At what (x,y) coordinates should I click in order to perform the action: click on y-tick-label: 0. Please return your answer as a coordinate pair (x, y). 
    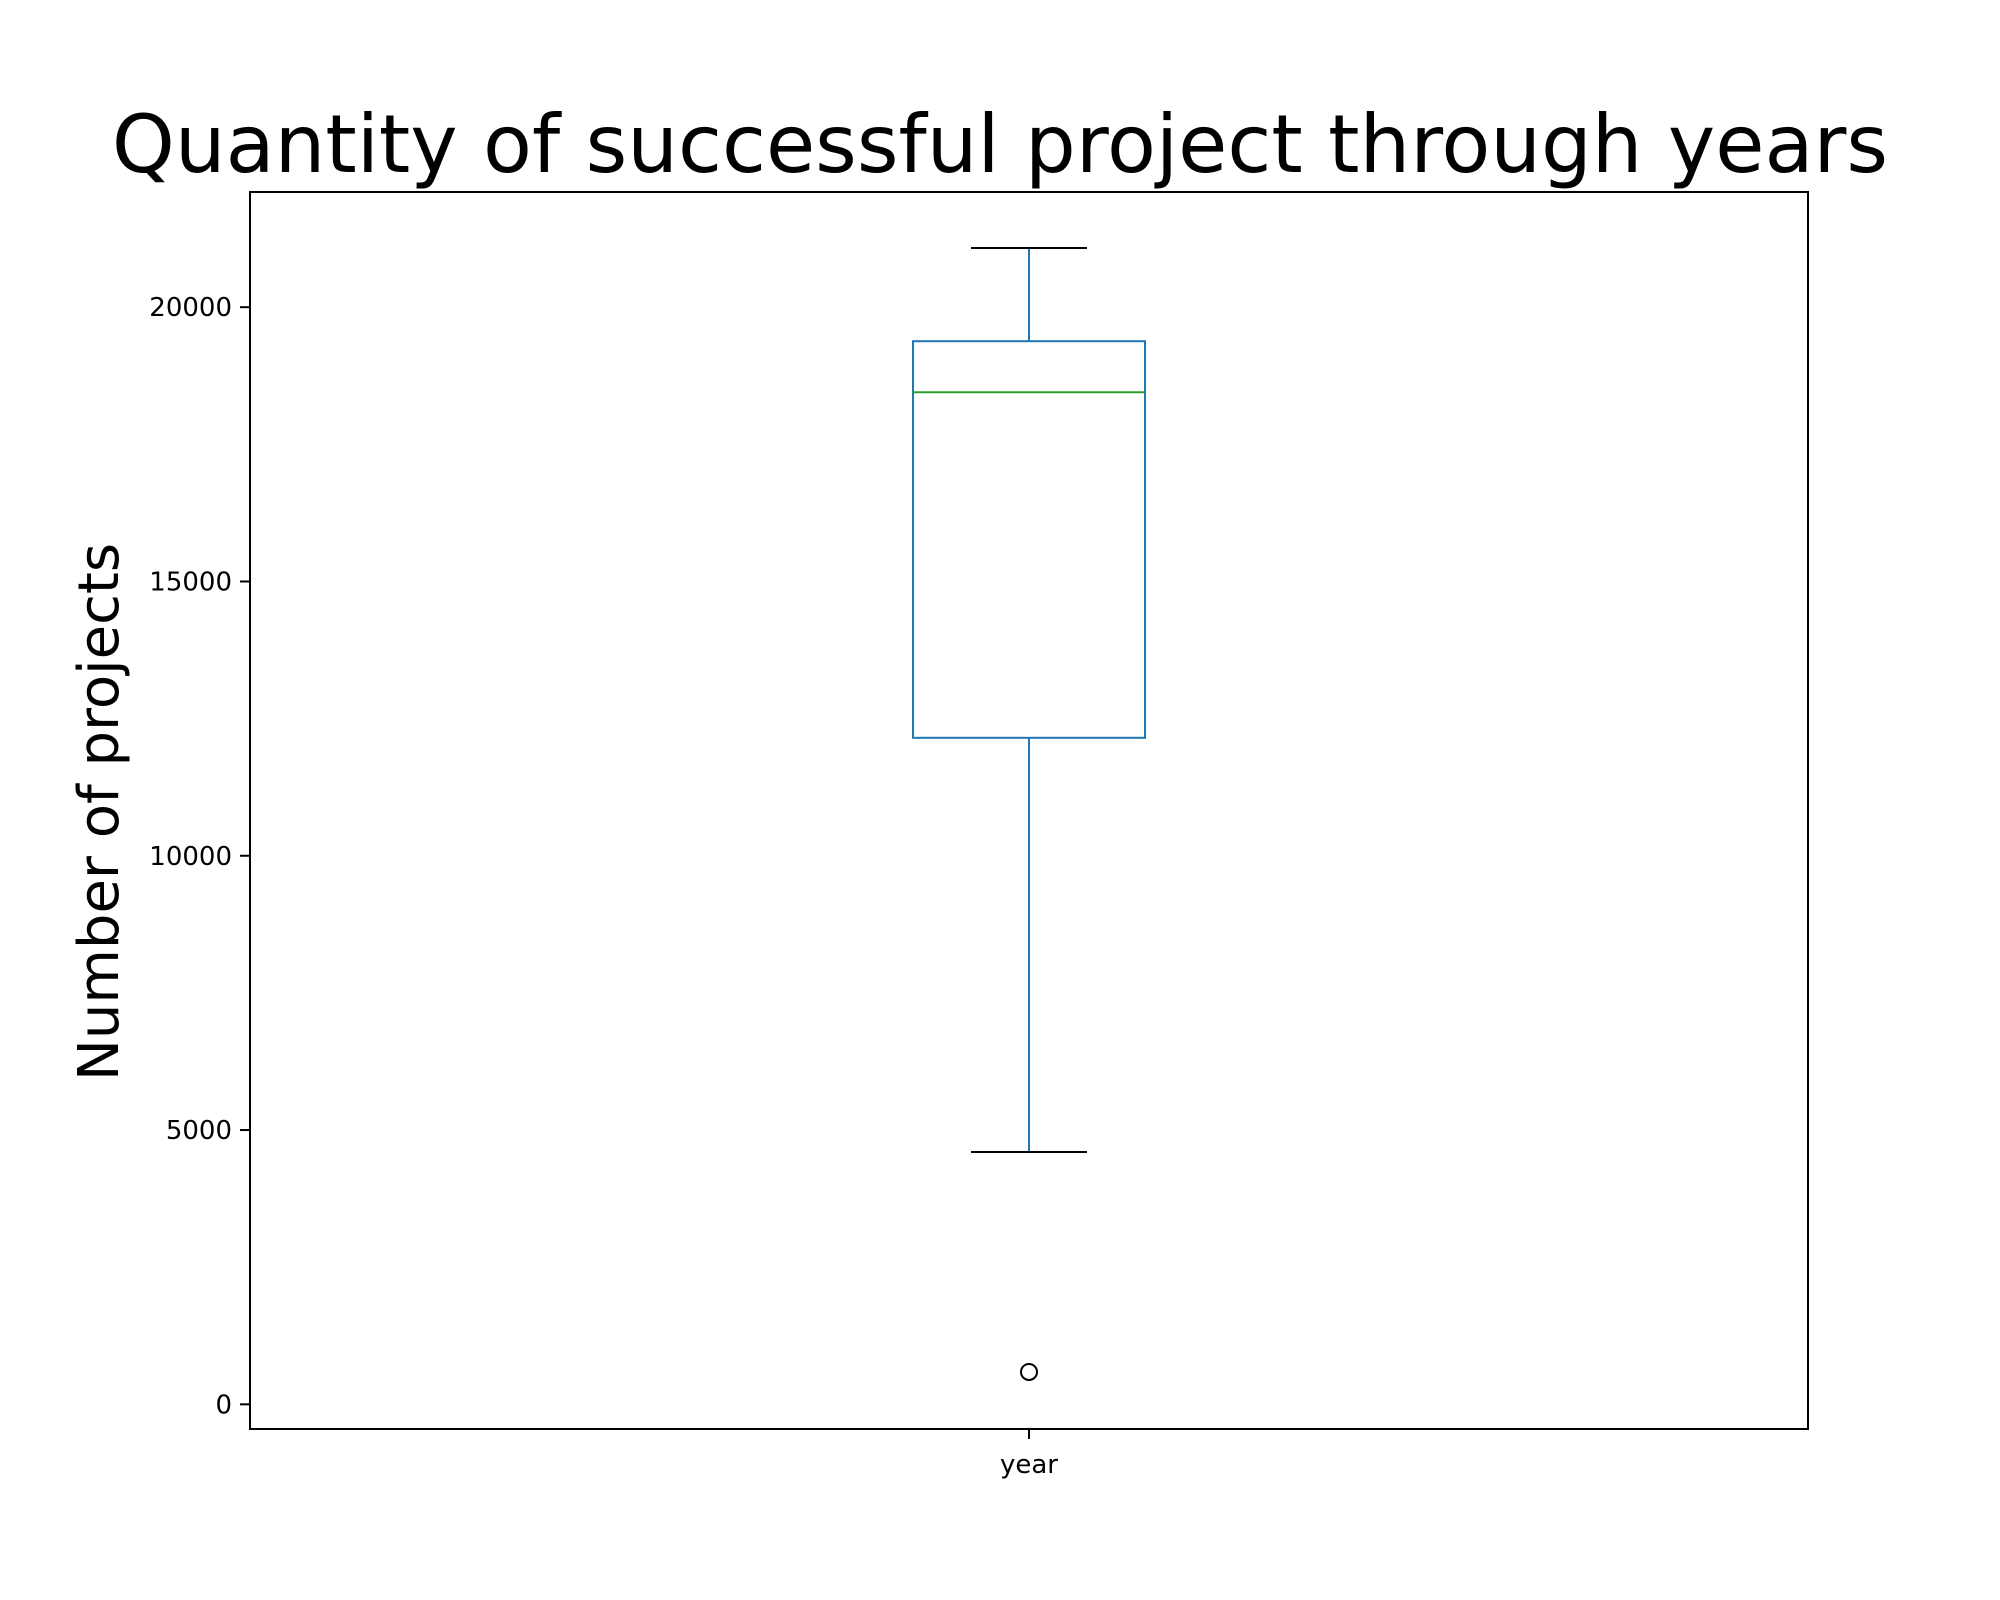
    Looking at the image, I should click on (223, 1405).